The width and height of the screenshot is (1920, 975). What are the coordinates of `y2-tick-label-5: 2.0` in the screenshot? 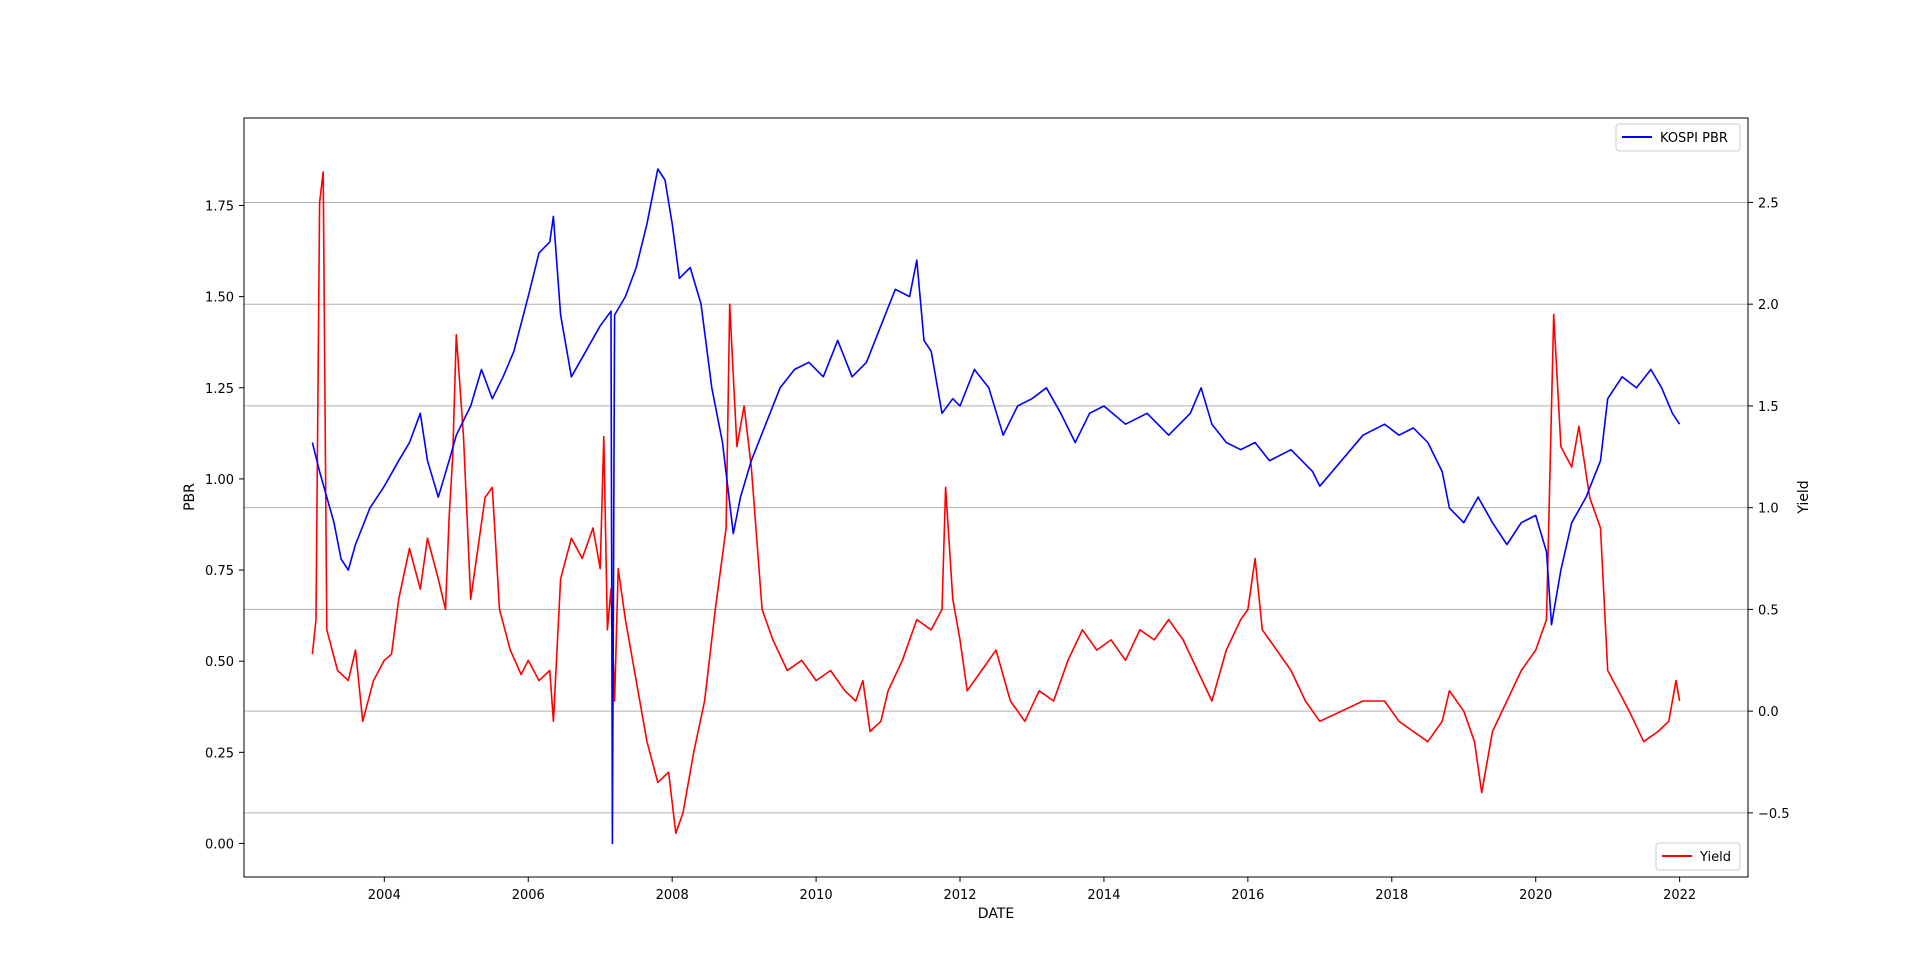 It's located at (1768, 305).